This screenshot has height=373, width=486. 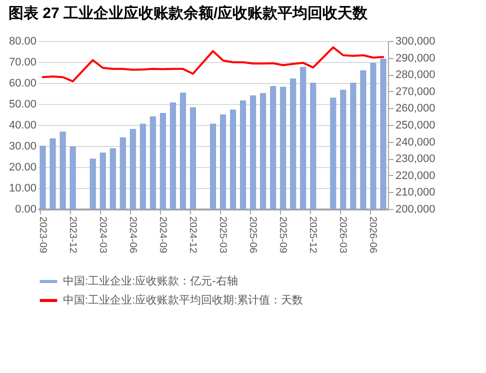 What do you see at coordinates (192, 235) in the screenshot?
I see `x-tick-label: 2024-12` at bounding box center [192, 235].